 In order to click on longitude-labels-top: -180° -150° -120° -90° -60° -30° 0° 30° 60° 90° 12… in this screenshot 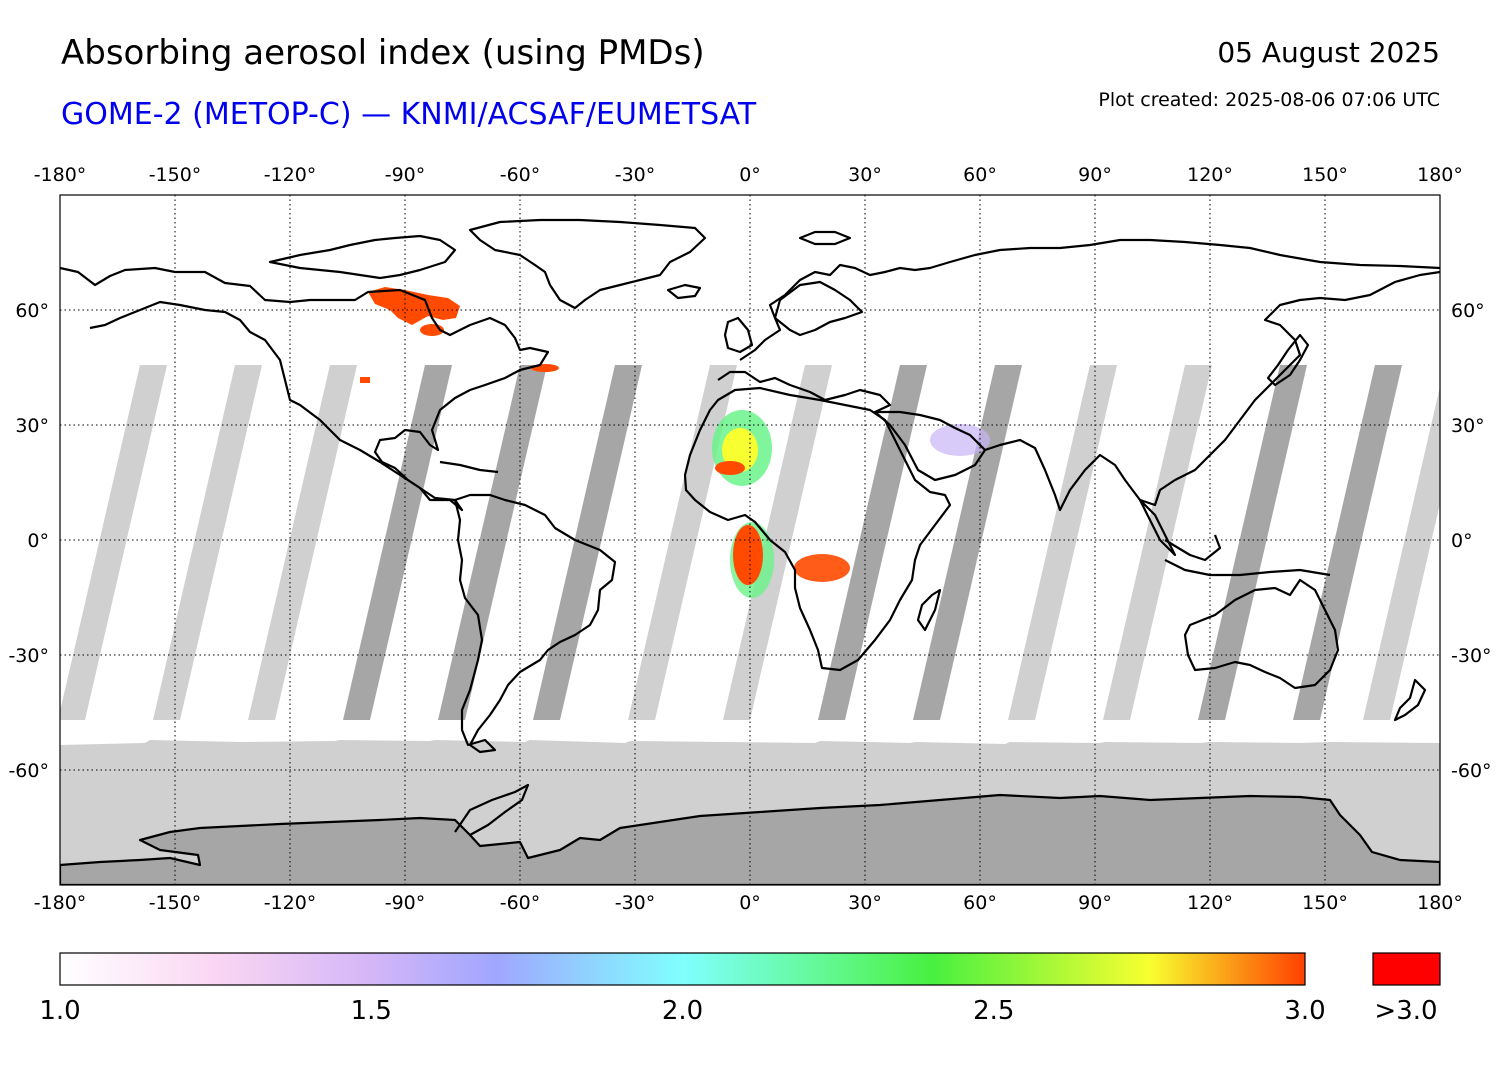, I will do `click(748, 175)`.